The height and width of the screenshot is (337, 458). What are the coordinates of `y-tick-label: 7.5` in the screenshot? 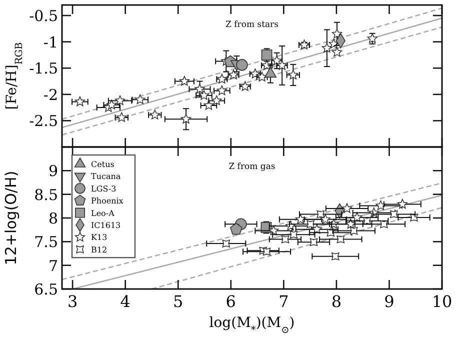 It's located at (46, 242).